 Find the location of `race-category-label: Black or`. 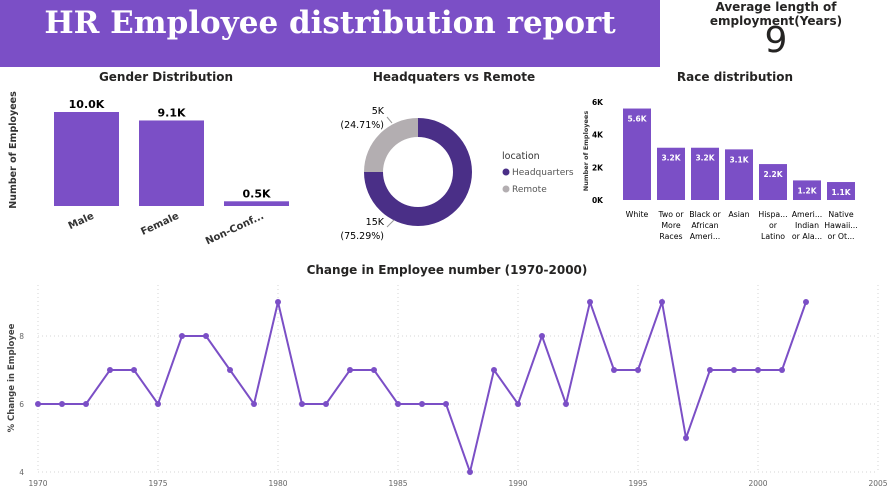

race-category-label: Black or is located at coordinates (705, 214).